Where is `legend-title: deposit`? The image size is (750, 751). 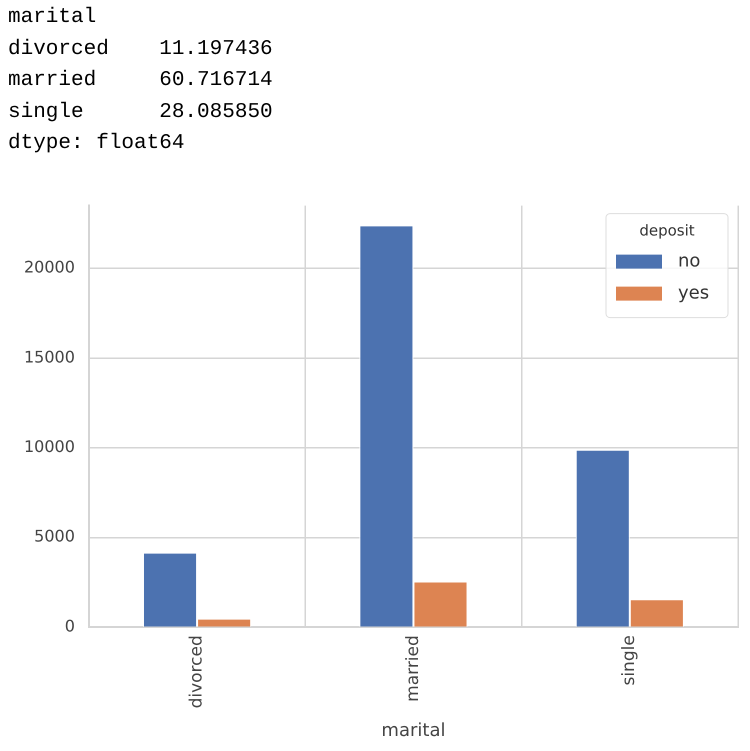 legend-title: deposit is located at coordinates (667, 230).